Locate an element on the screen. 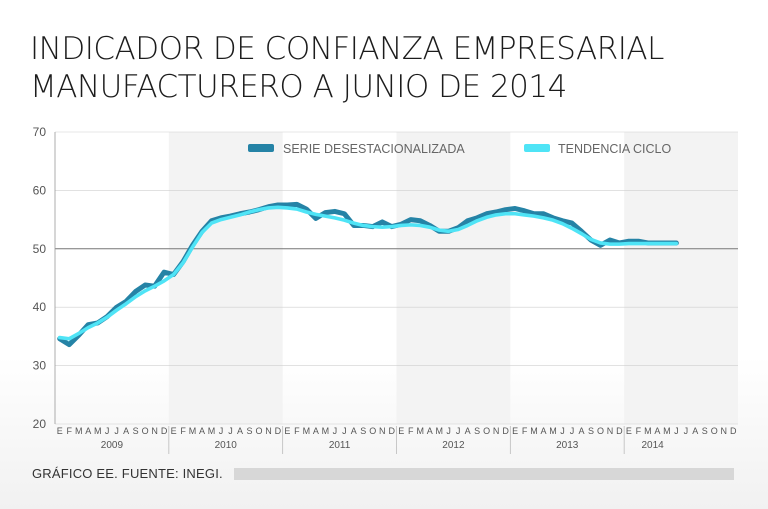 The image size is (768, 509). year-band-2012 is located at coordinates (453, 278).